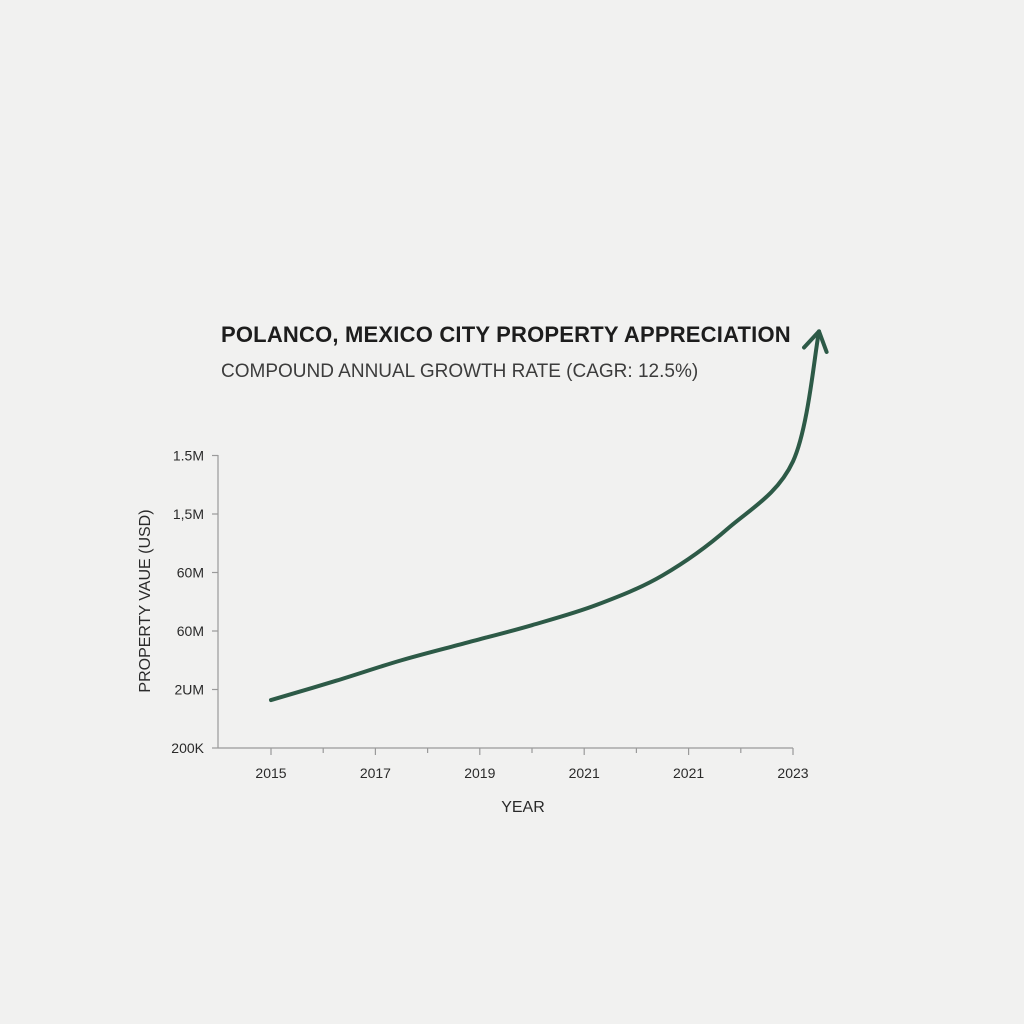 The image size is (1024, 1024). Describe the element at coordinates (188, 514) in the screenshot. I see `y-tick-label: 1,5M` at that location.